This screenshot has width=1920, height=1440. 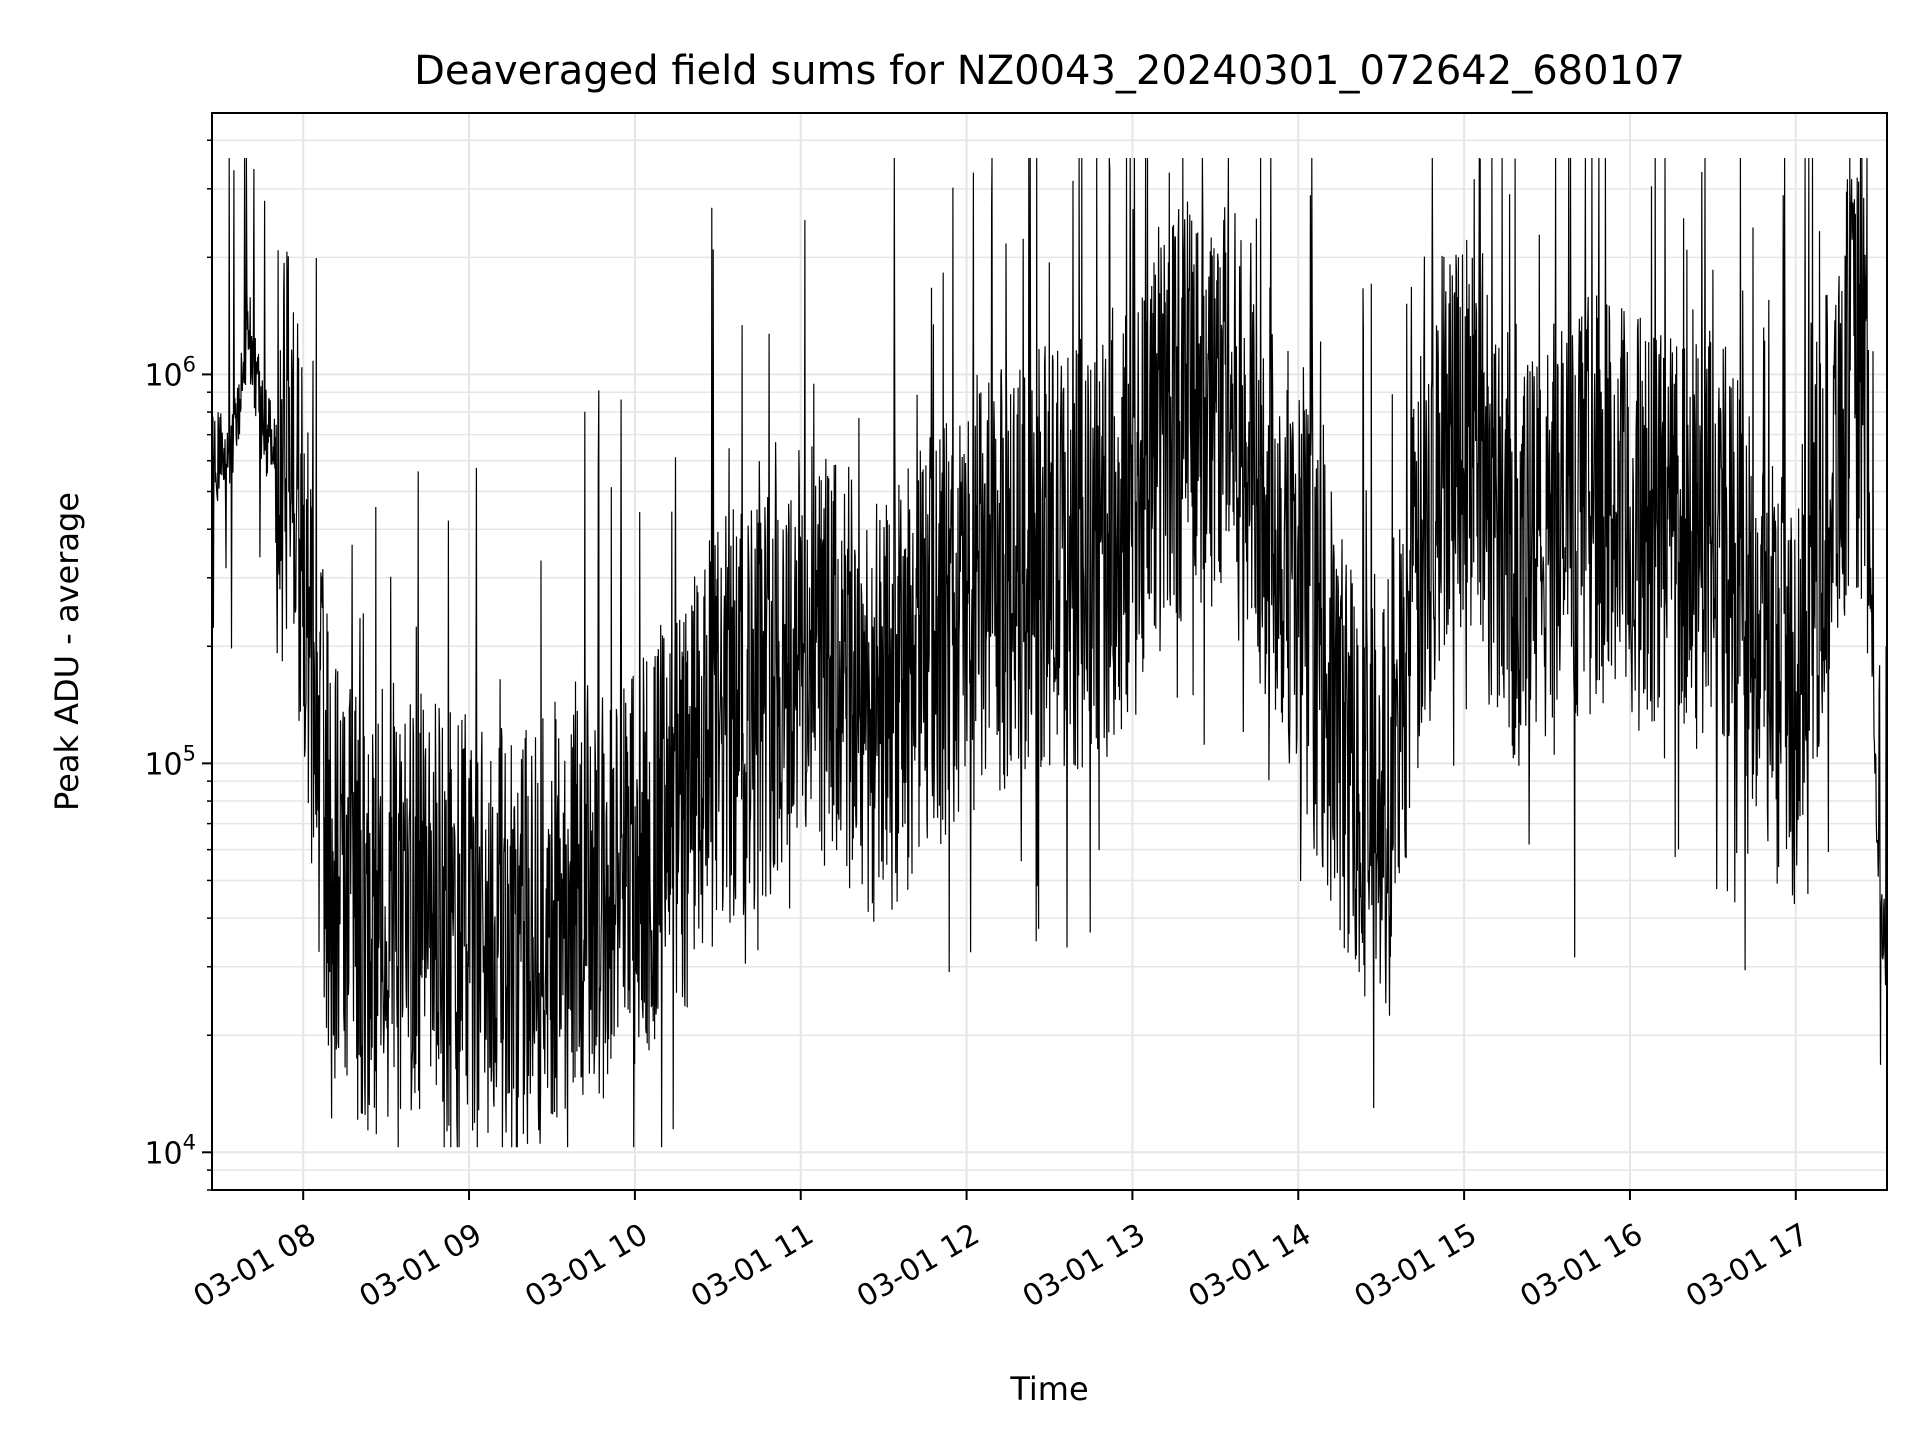 What do you see at coordinates (67, 651) in the screenshot?
I see `y-axis-label: Peak ADU - average` at bounding box center [67, 651].